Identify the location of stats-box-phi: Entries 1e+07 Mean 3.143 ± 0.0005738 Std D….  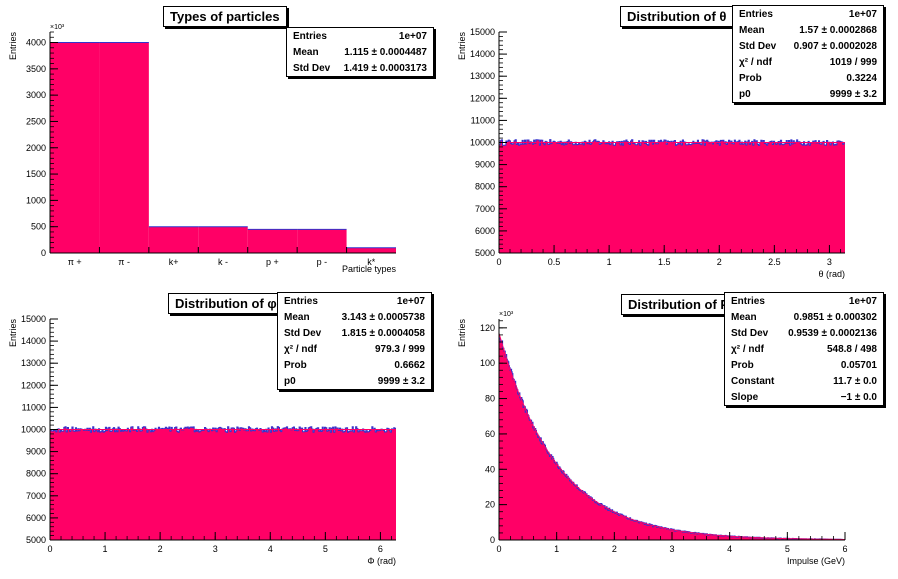
(354, 341).